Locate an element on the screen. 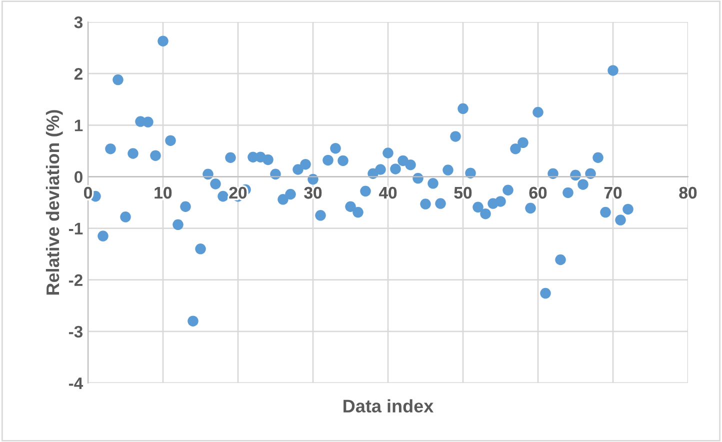  x-tick-label: 0 is located at coordinates (88, 192).